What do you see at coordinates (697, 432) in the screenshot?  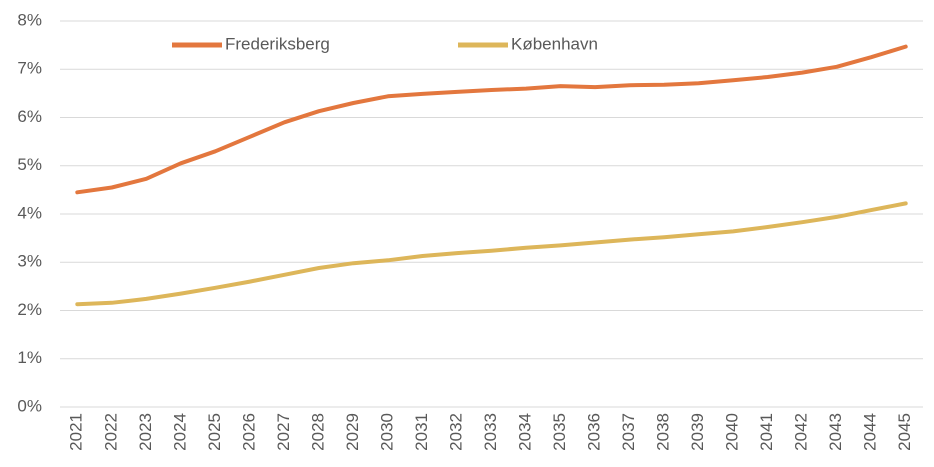 I see `x-tick-label: 2039` at bounding box center [697, 432].